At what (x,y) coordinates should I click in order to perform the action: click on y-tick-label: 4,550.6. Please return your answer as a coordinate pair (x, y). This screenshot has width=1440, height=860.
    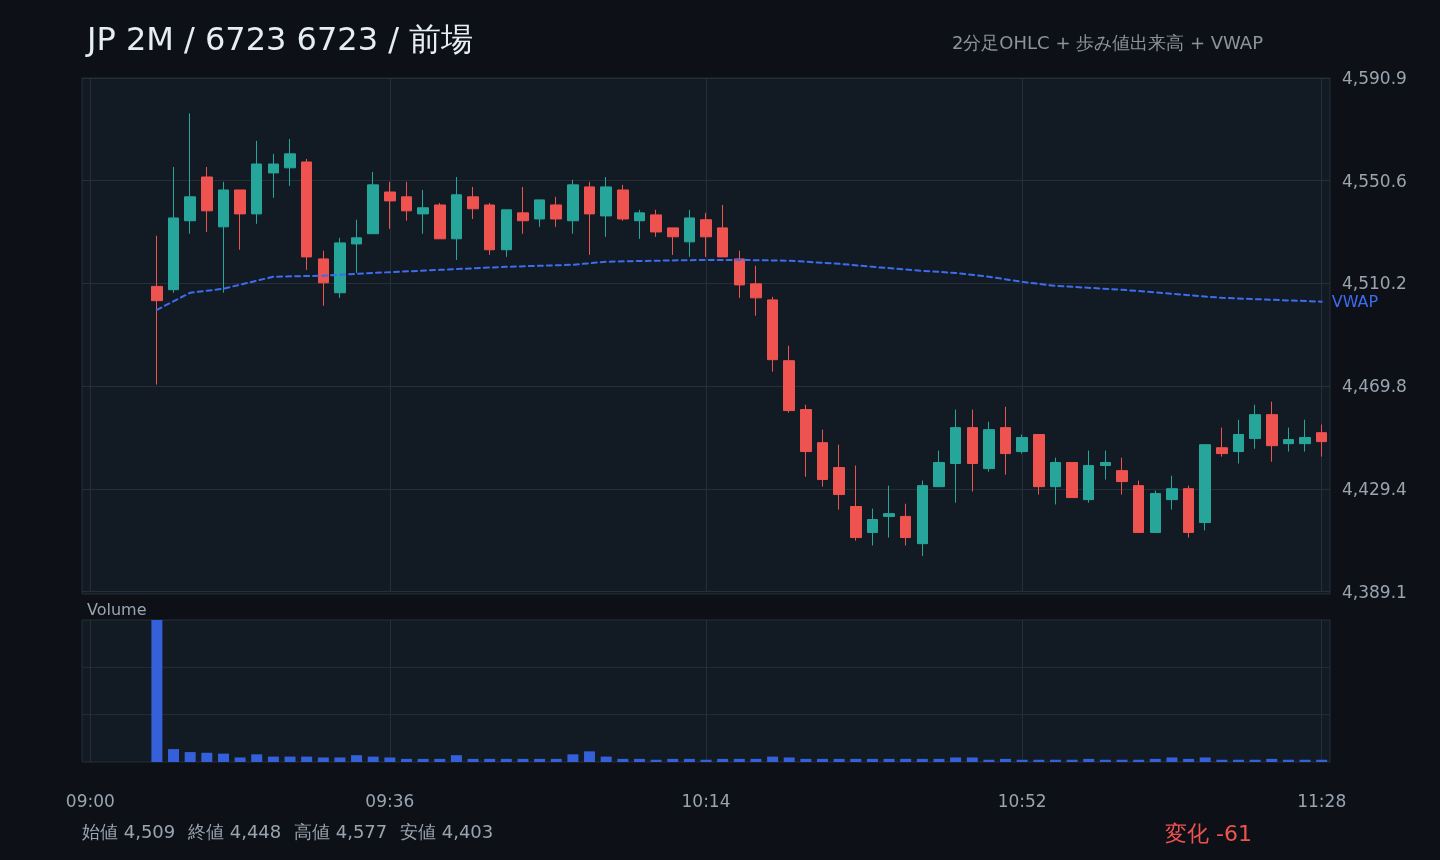
    Looking at the image, I should click on (1374, 180).